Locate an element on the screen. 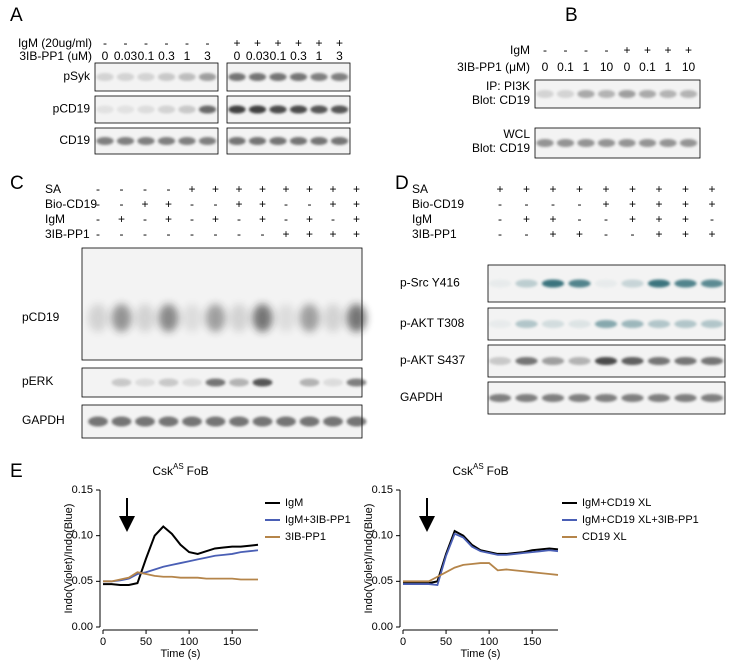 The image size is (735, 660). legend-label: 3IB-PP1 is located at coordinates (305, 537).